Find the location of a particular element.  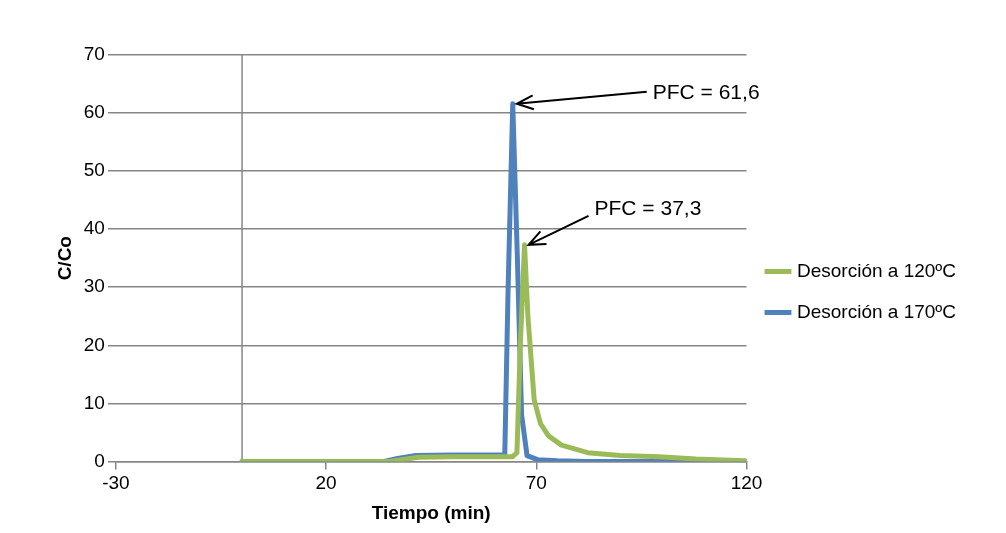

x-tick-label: 120 is located at coordinates (746, 483).